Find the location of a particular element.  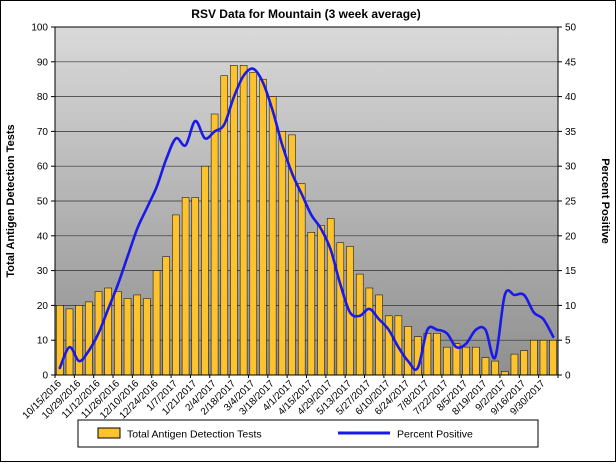

y-left-axis-title: Total Antigen Detection Tests is located at coordinates (11, 200).